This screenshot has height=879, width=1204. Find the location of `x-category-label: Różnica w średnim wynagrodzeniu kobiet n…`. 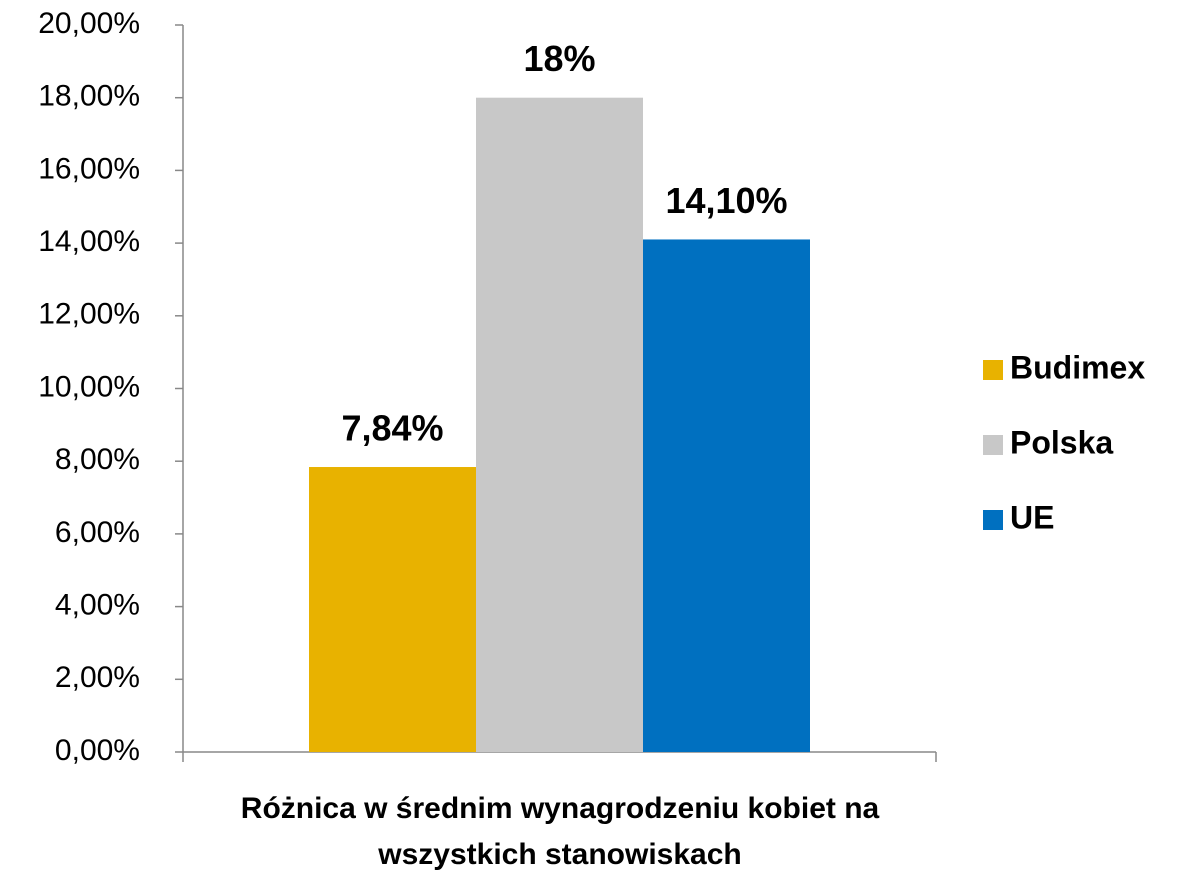

x-category-label: Różnica w średnim wynagrodzeniu kobiet n… is located at coordinates (560, 831).